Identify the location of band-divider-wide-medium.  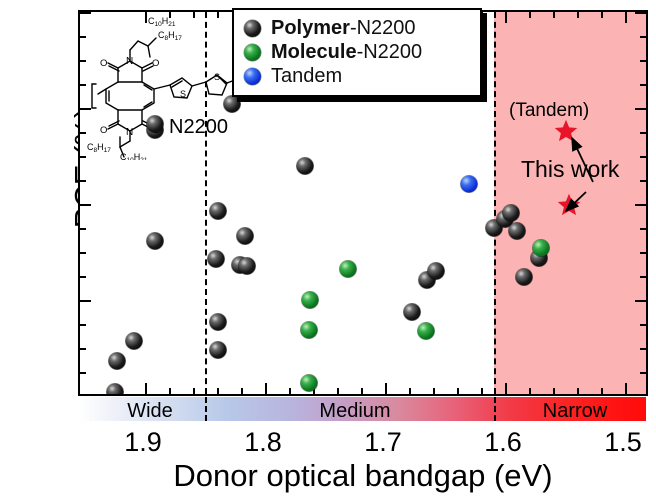
(206, 409).